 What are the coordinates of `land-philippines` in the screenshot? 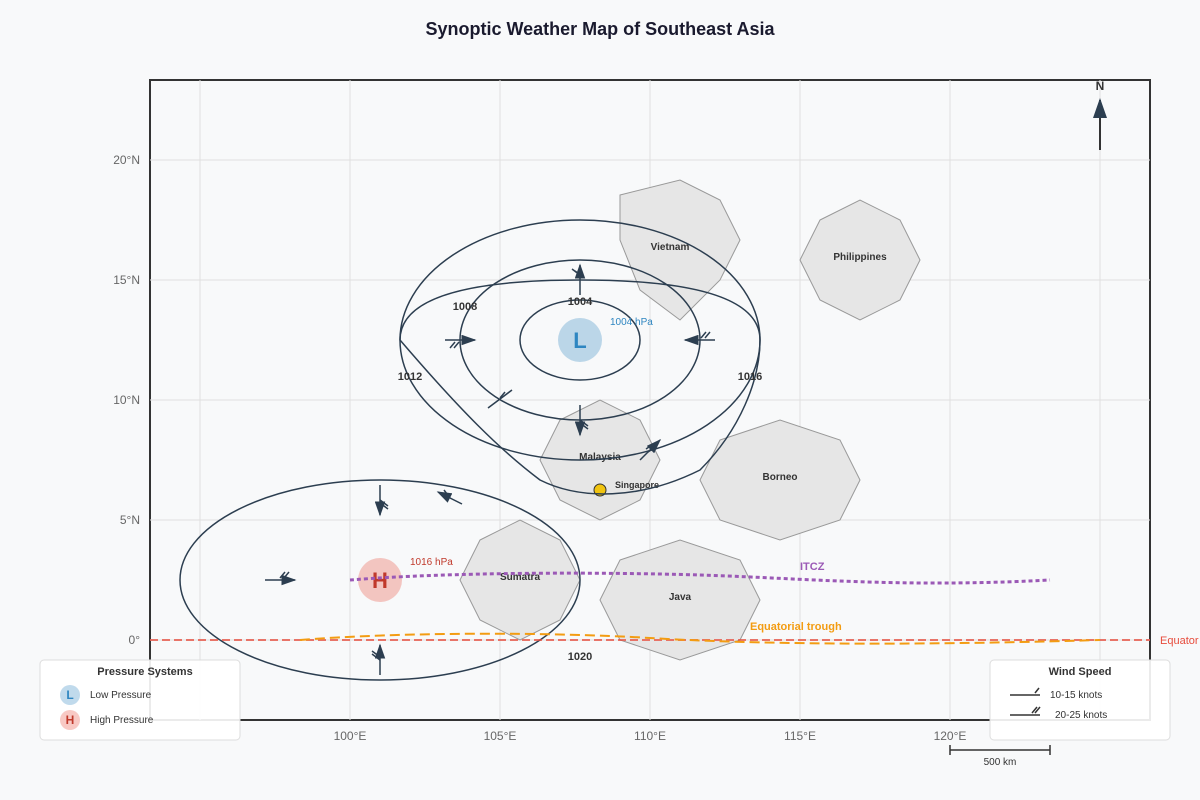 It's located at (860, 260).